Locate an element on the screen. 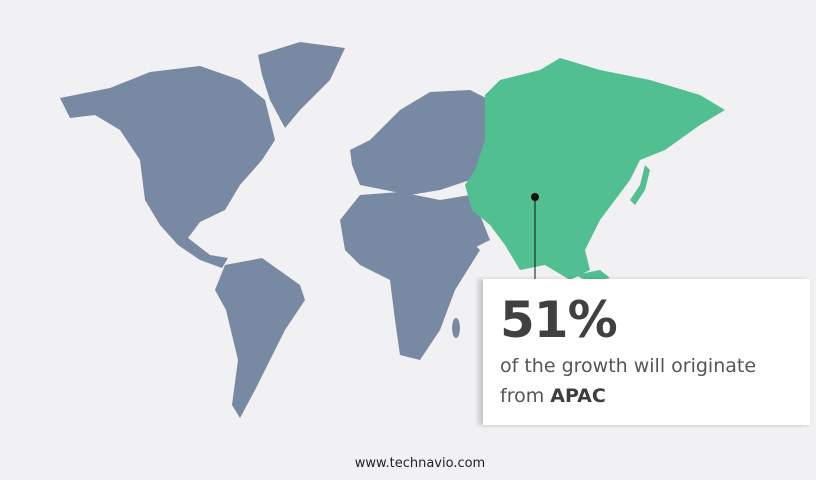 Image resolution: width=816 pixels, height=480 pixels. europe is located at coordinates (420, 142).